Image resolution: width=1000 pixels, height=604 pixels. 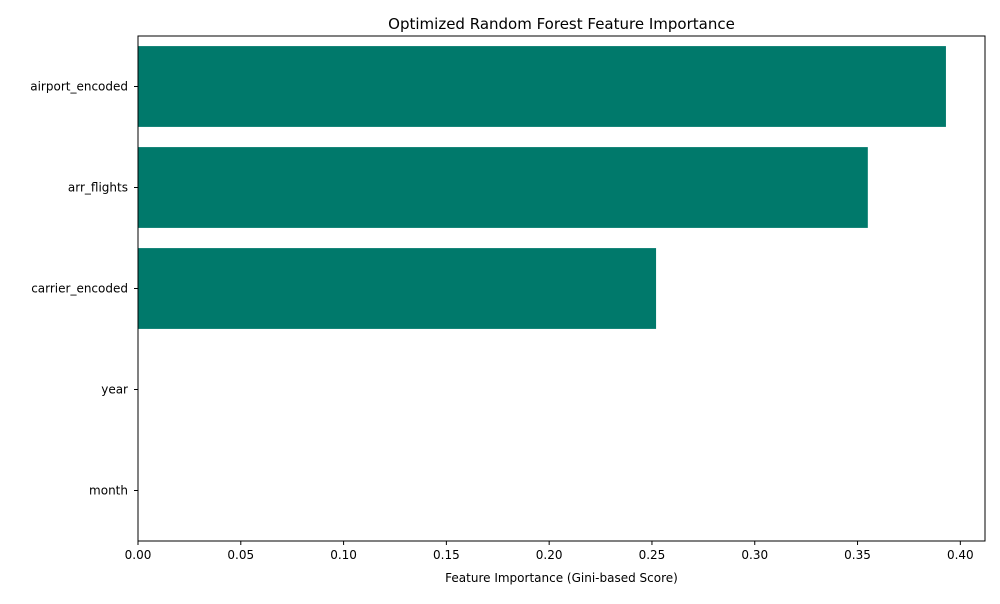 What do you see at coordinates (754, 555) in the screenshot?
I see `x-tick-label: 0.30` at bounding box center [754, 555].